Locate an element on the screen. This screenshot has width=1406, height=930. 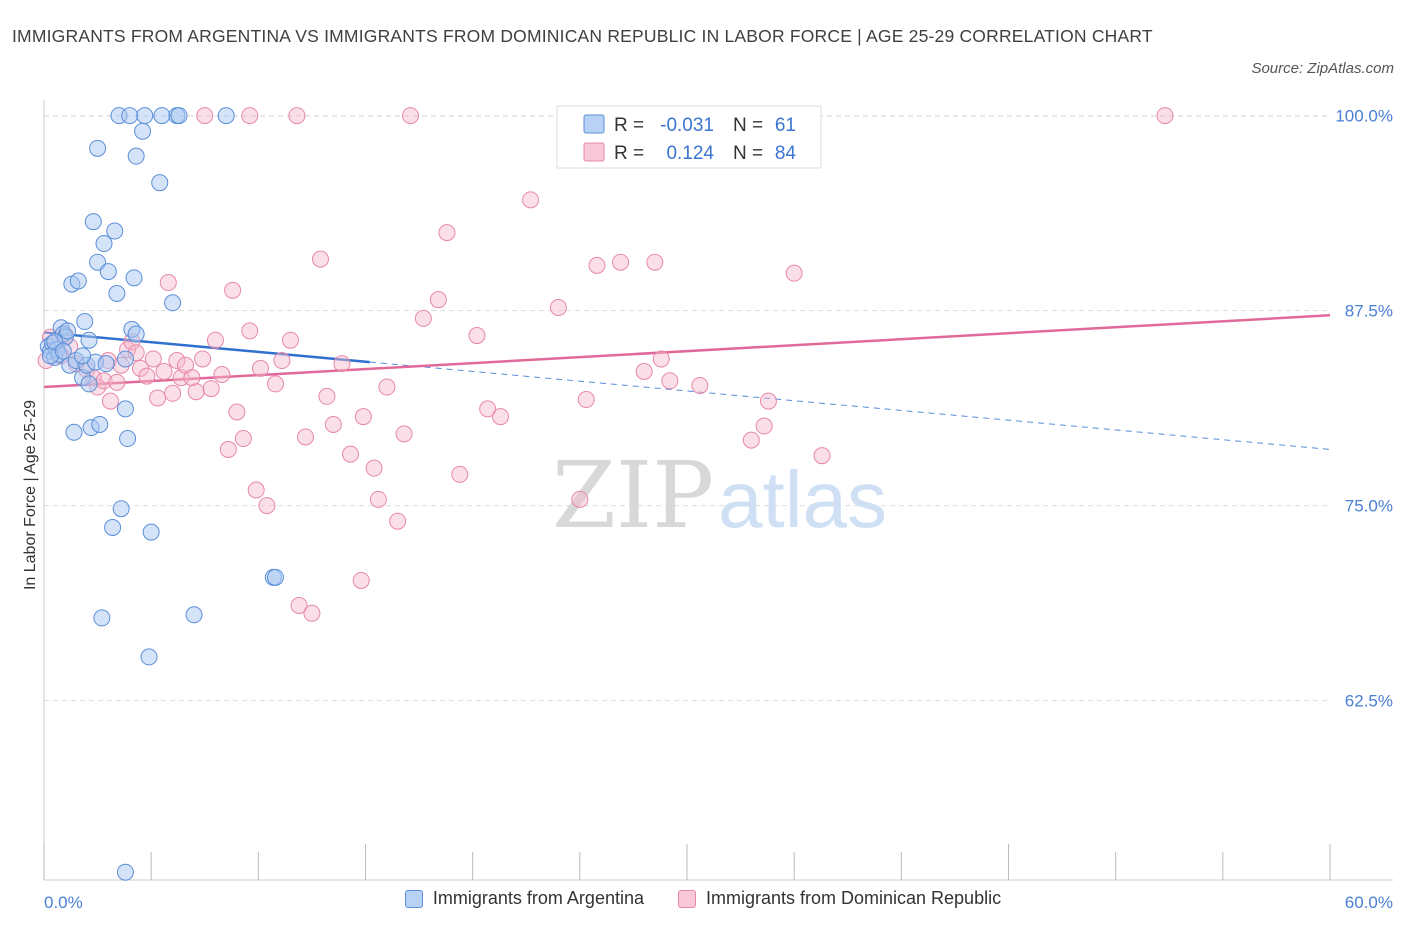
stat-n-label-dominican: N = is located at coordinates (748, 153).